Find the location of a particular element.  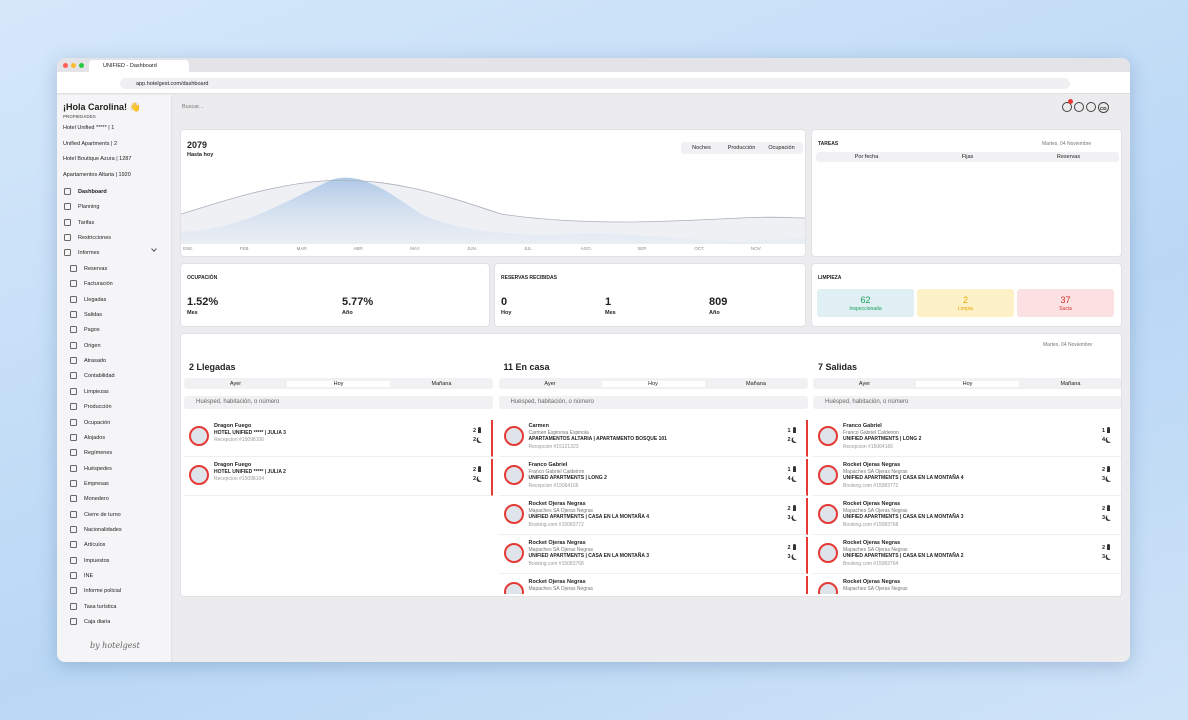

tasks-tab: Reservas is located at coordinates (1068, 157).